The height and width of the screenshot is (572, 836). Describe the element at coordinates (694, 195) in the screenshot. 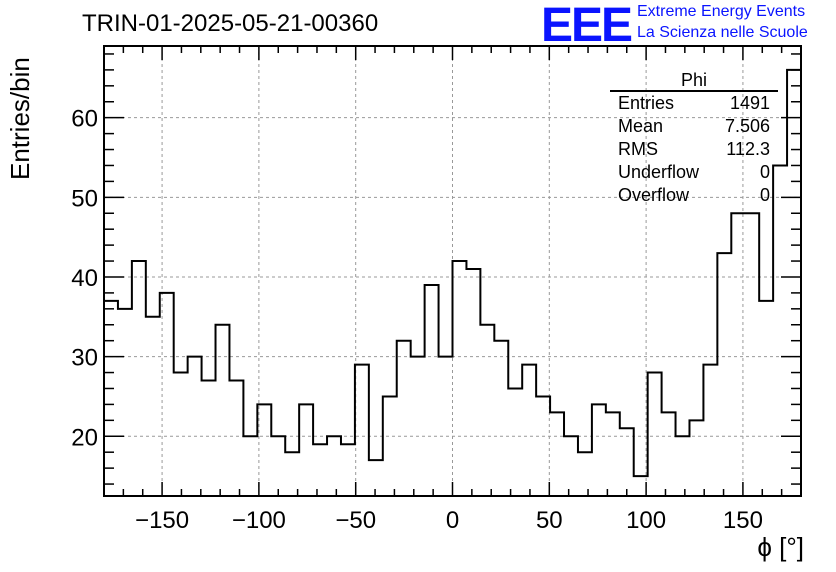

I see `stats-row-overflow: Overflow 0` at that location.